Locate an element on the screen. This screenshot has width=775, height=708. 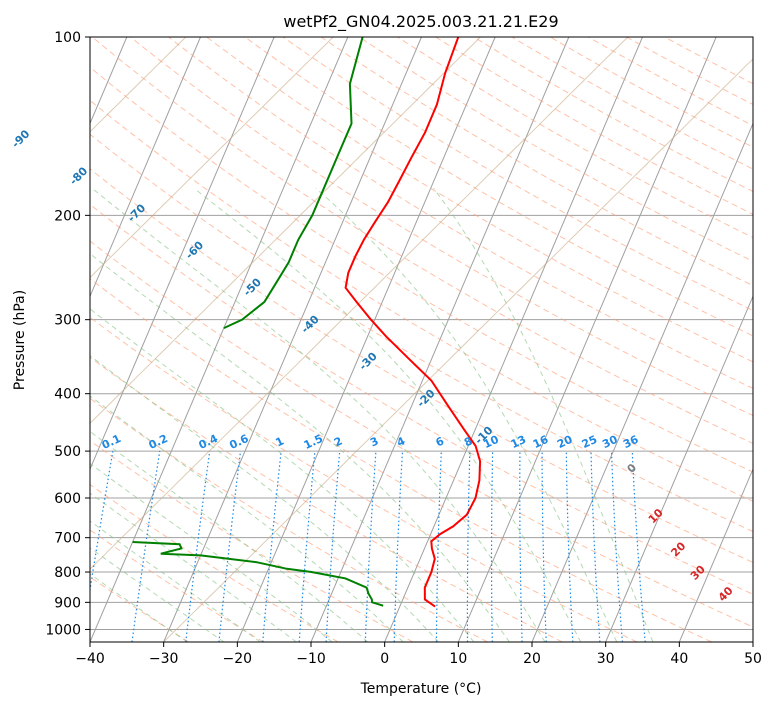
y-tick-label: 900 is located at coordinates (67, 603).